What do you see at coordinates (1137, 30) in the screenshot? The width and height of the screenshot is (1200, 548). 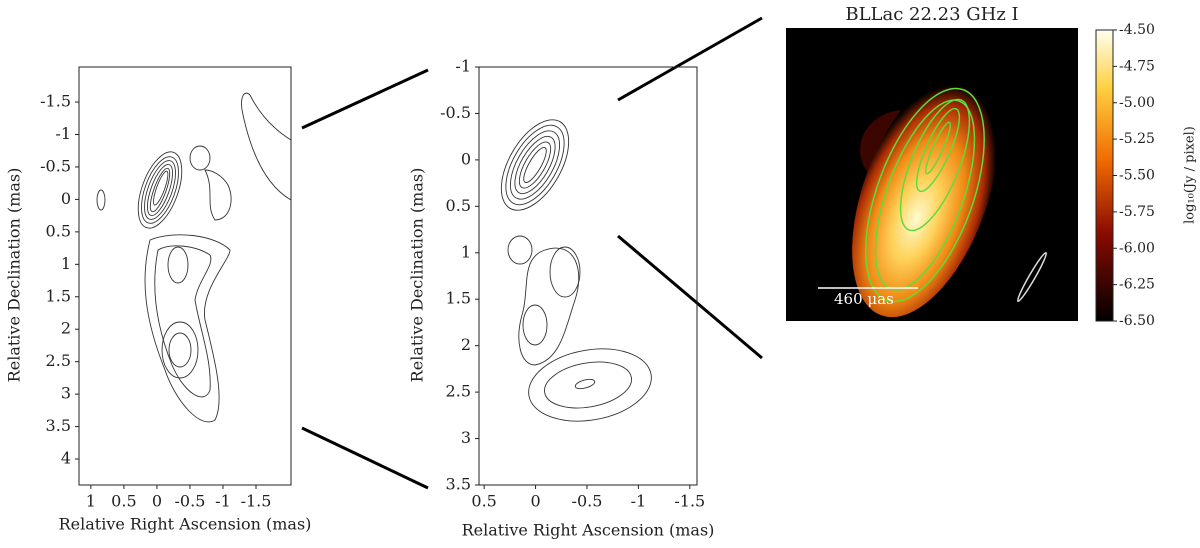 I see `colorbar-tick-label: -4.50` at bounding box center [1137, 30].